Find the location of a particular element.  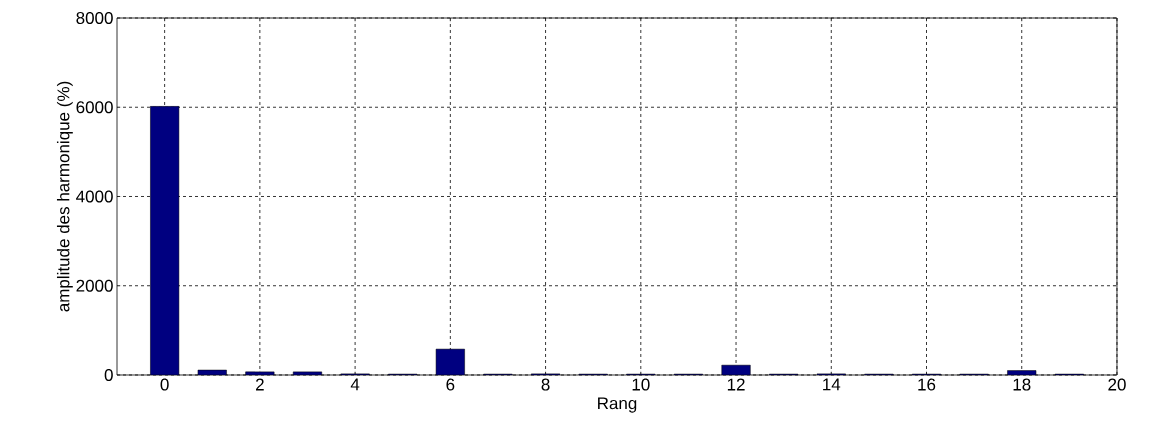

y-tick-label: 2000 is located at coordinates (94, 285).